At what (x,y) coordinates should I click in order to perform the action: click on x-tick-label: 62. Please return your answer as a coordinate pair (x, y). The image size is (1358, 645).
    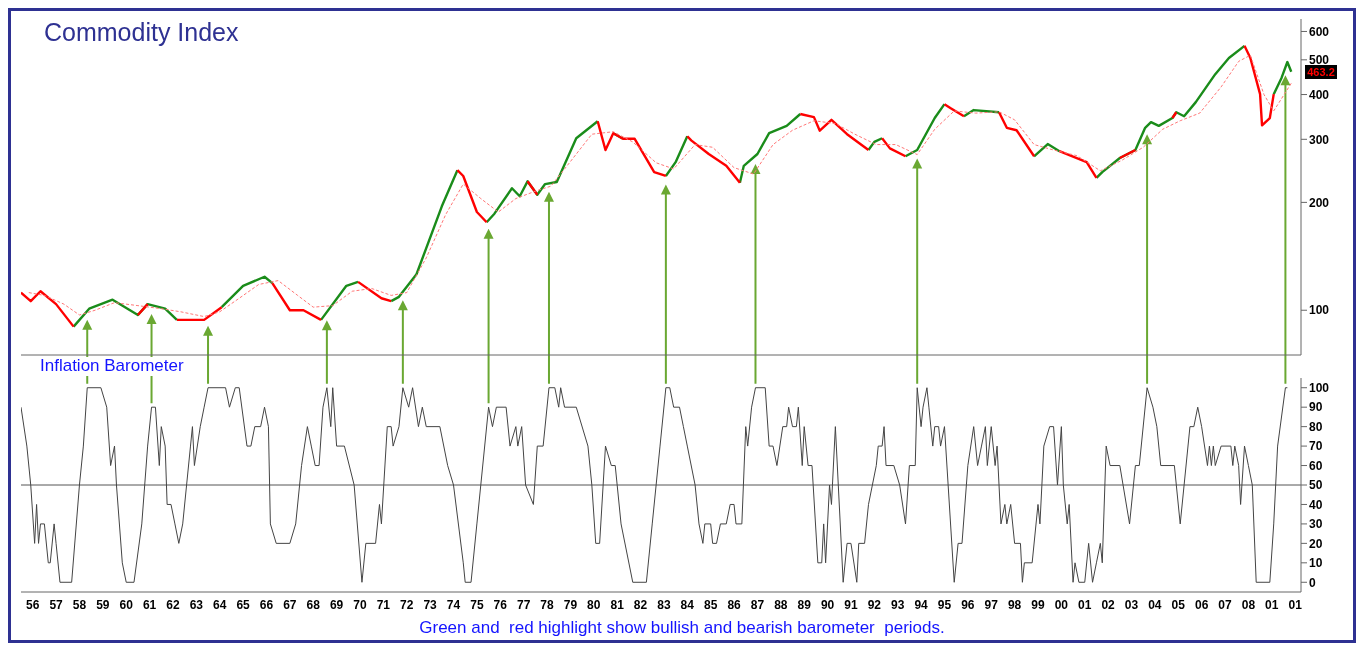
    Looking at the image, I should click on (173, 604).